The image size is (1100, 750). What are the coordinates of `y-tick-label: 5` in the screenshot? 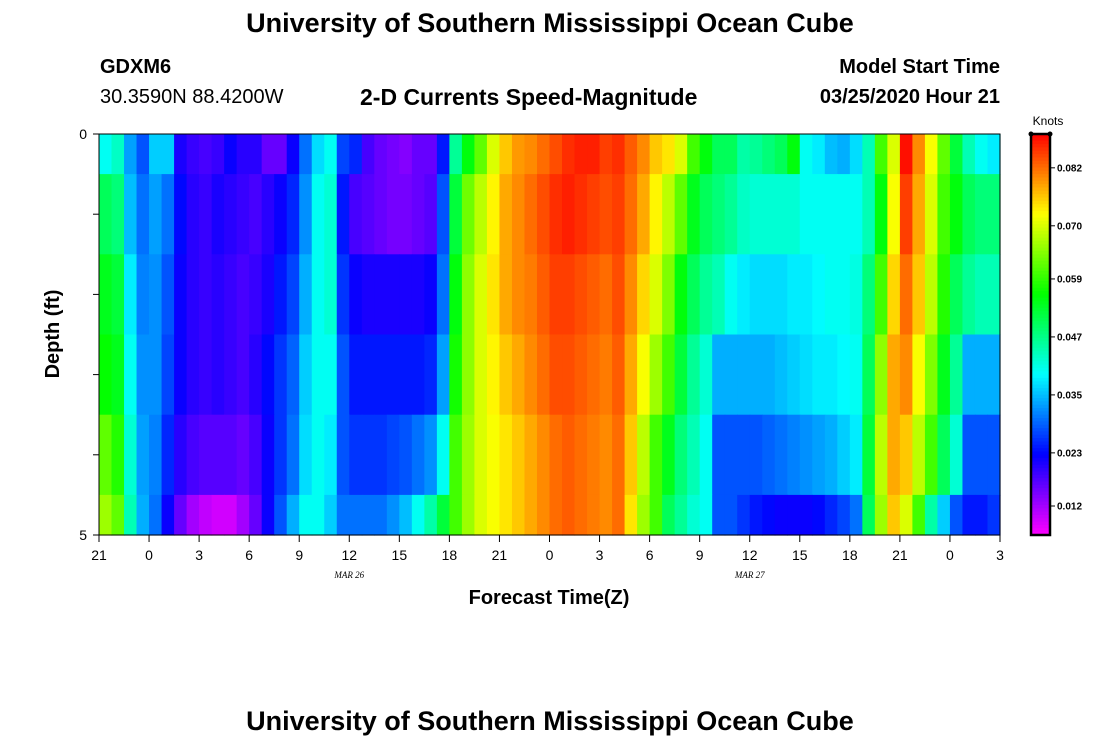 It's located at (83, 535).